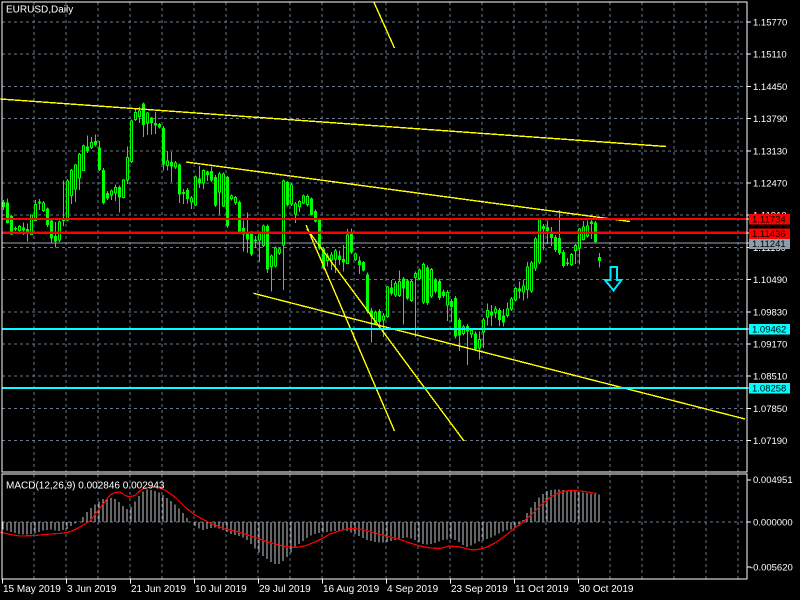 This screenshot has height=600, width=800. Describe the element at coordinates (479, 589) in the screenshot. I see `svg-text: 23 Sep 2019` at that location.